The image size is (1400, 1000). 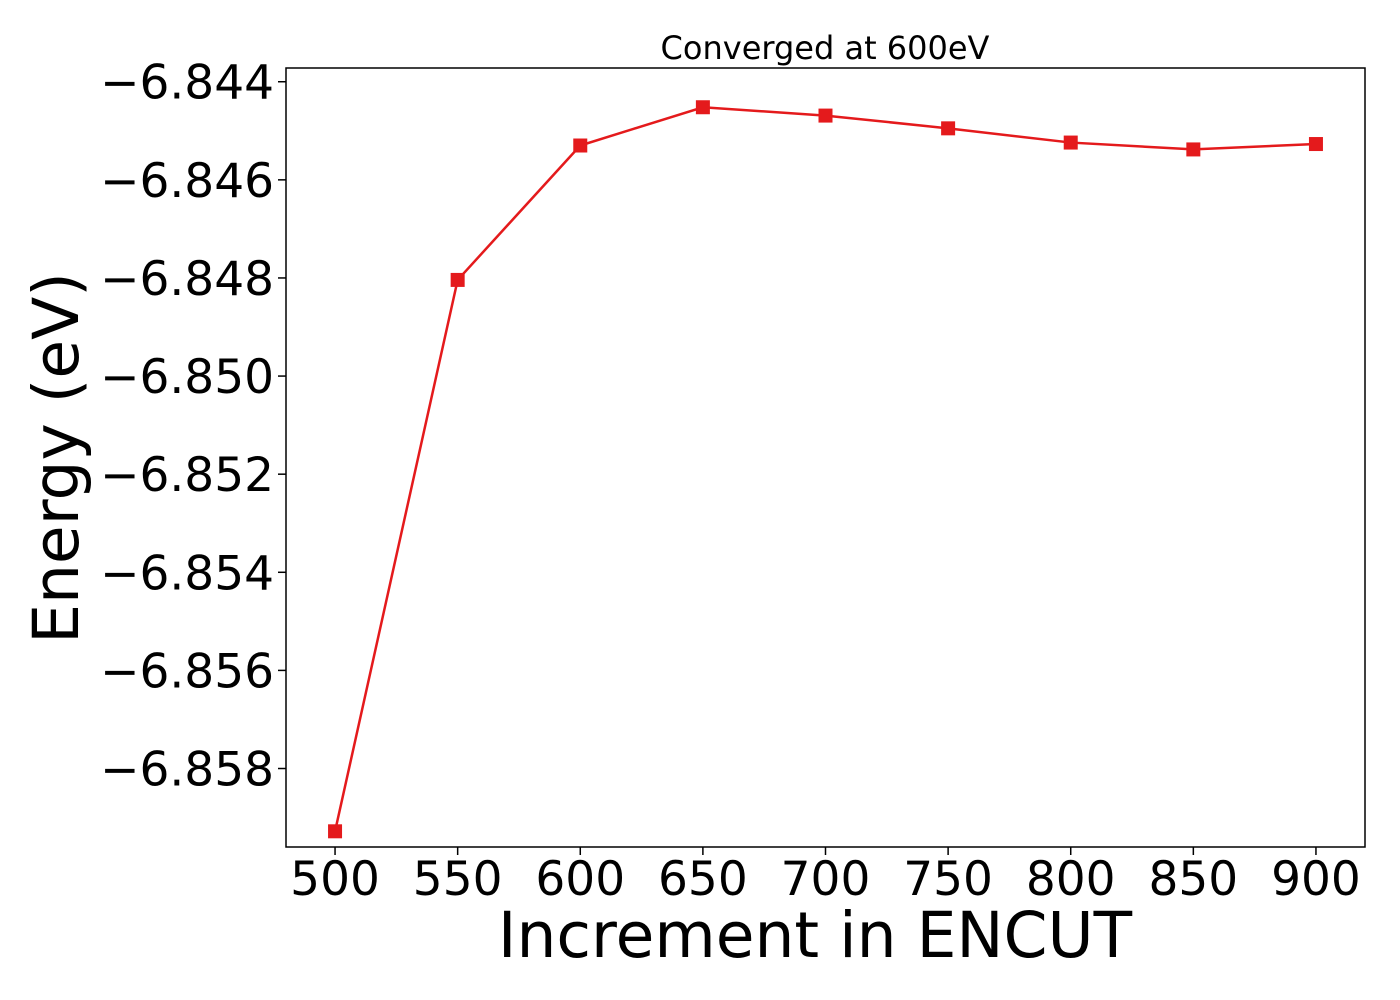 I want to click on x-tick-label: 750, so click(x=948, y=879).